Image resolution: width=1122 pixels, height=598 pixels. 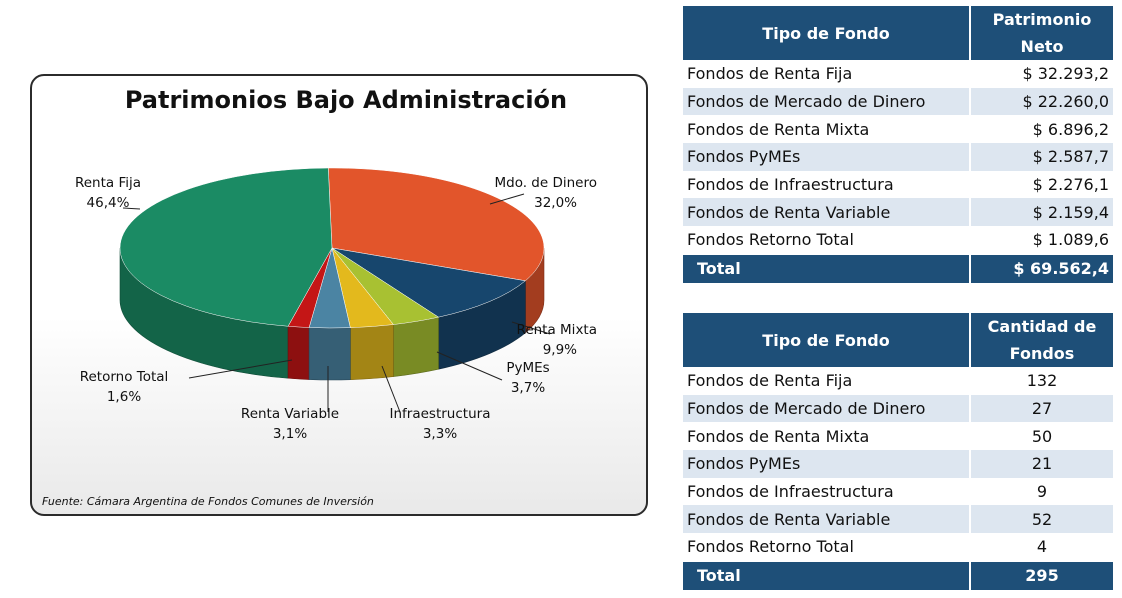 What do you see at coordinates (1041, 157) in the screenshot?
I see `fund-value-cell: $ 2.587,7` at bounding box center [1041, 157].